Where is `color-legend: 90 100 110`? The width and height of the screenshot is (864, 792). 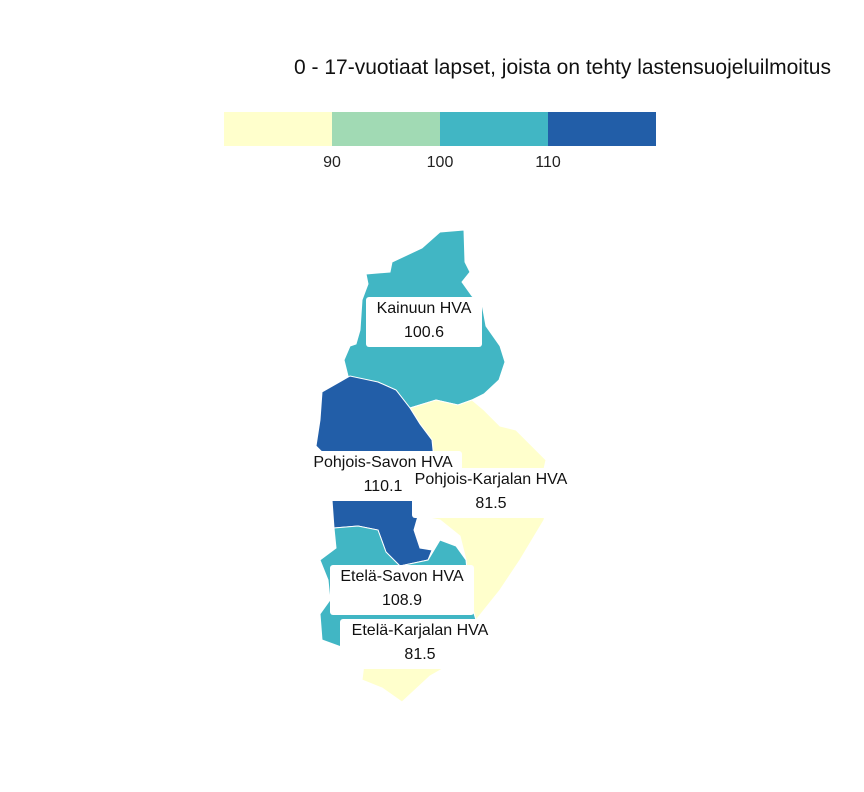 color-legend: 90 100 110 is located at coordinates (440, 141).